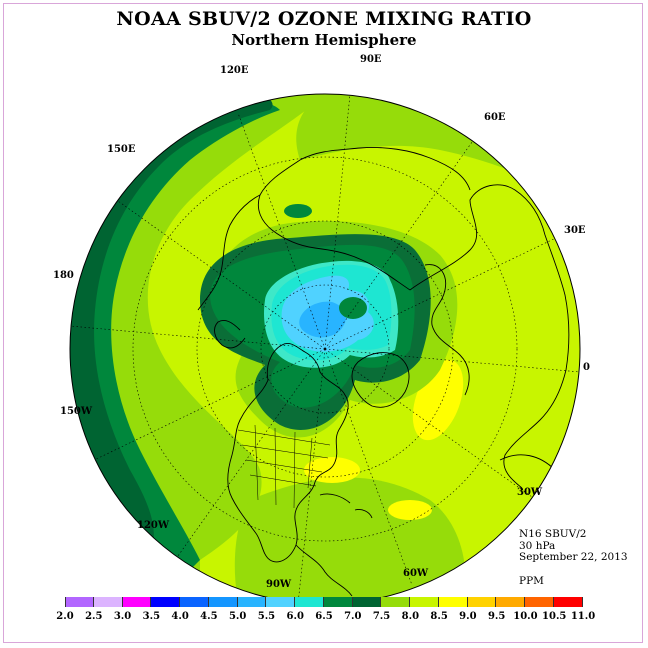 This screenshot has width=648, height=648. What do you see at coordinates (76, 411) in the screenshot?
I see `longitude-label-150w: 150W` at bounding box center [76, 411].